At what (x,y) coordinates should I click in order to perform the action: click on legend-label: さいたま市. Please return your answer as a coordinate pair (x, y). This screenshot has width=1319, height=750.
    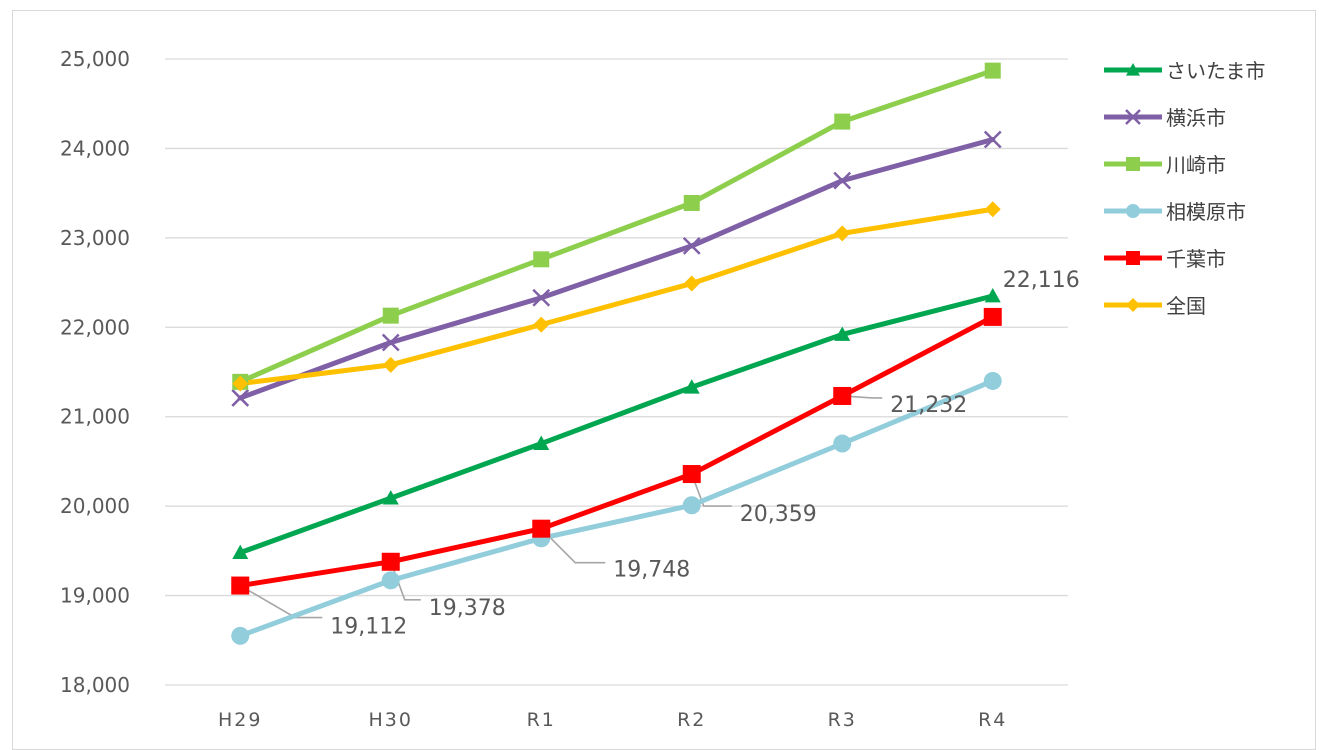
    Looking at the image, I should click on (1215, 71).